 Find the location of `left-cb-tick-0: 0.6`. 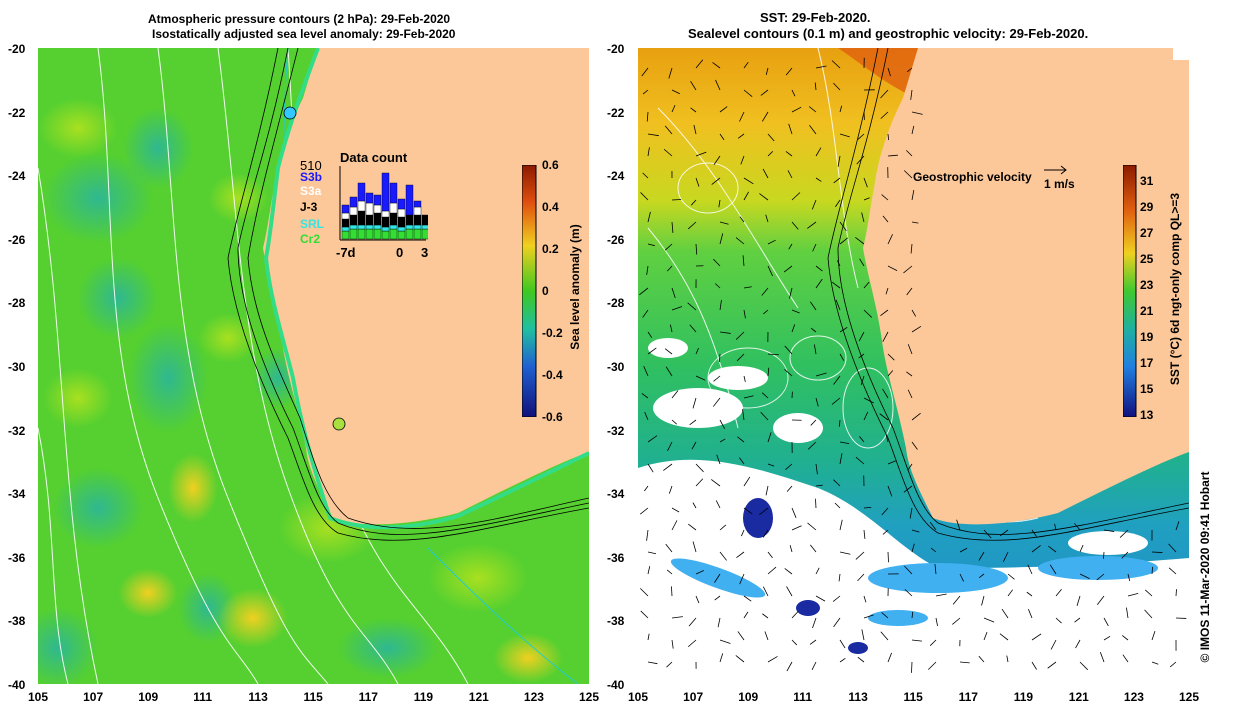

left-cb-tick-0: 0.6 is located at coordinates (550, 165).